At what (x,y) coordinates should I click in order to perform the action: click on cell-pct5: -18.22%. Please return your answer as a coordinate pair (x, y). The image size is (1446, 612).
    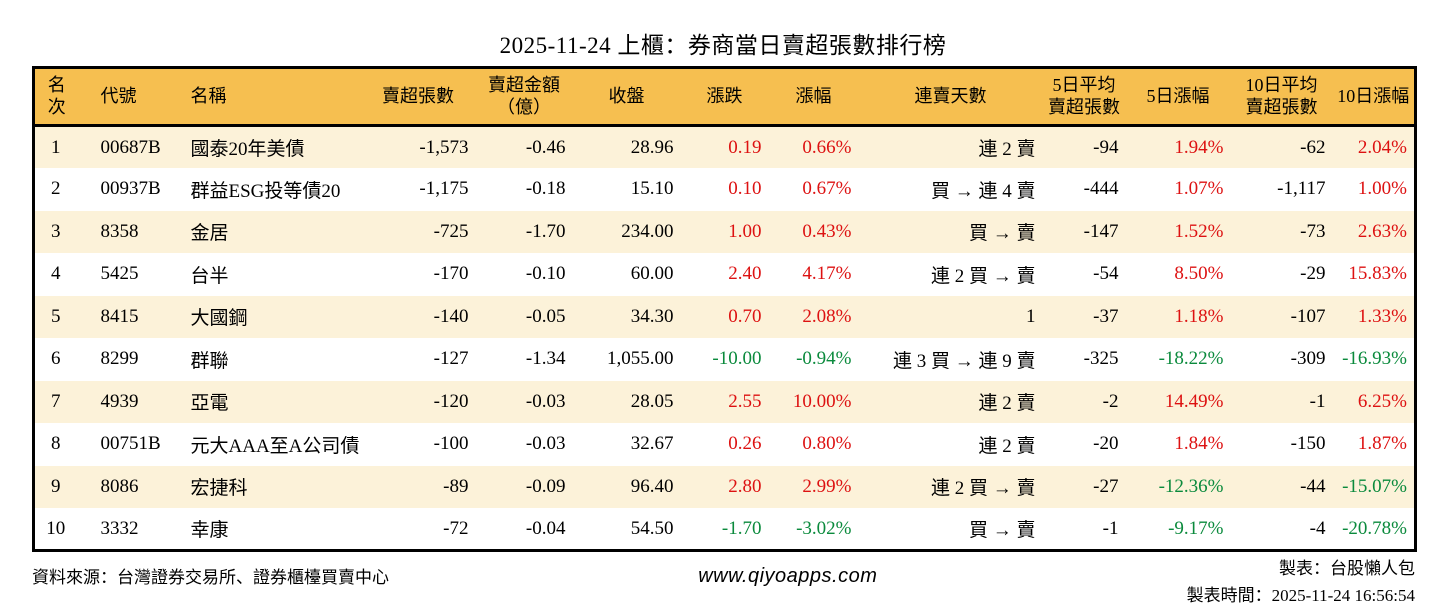
    Looking at the image, I should click on (1191, 359).